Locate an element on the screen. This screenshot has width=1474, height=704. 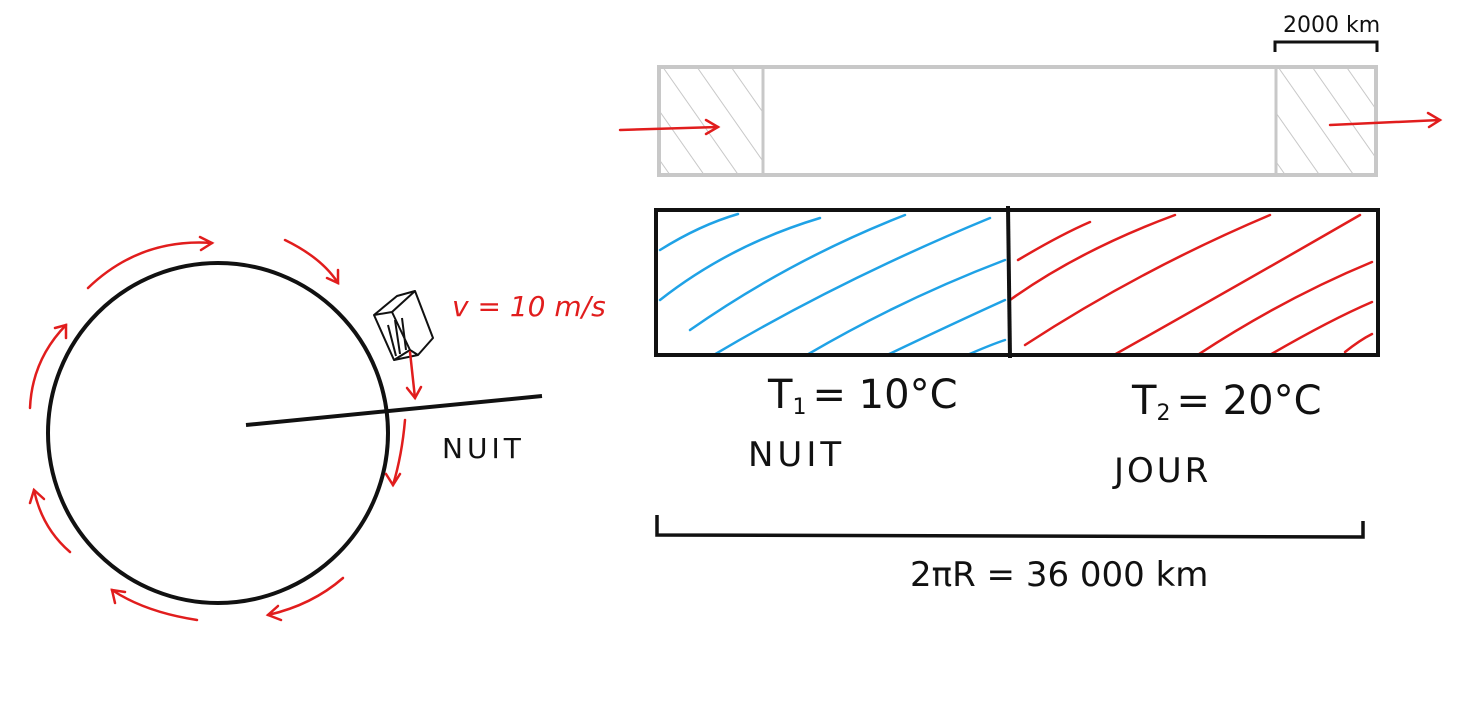
band-divider is located at coordinates (1009, 282).